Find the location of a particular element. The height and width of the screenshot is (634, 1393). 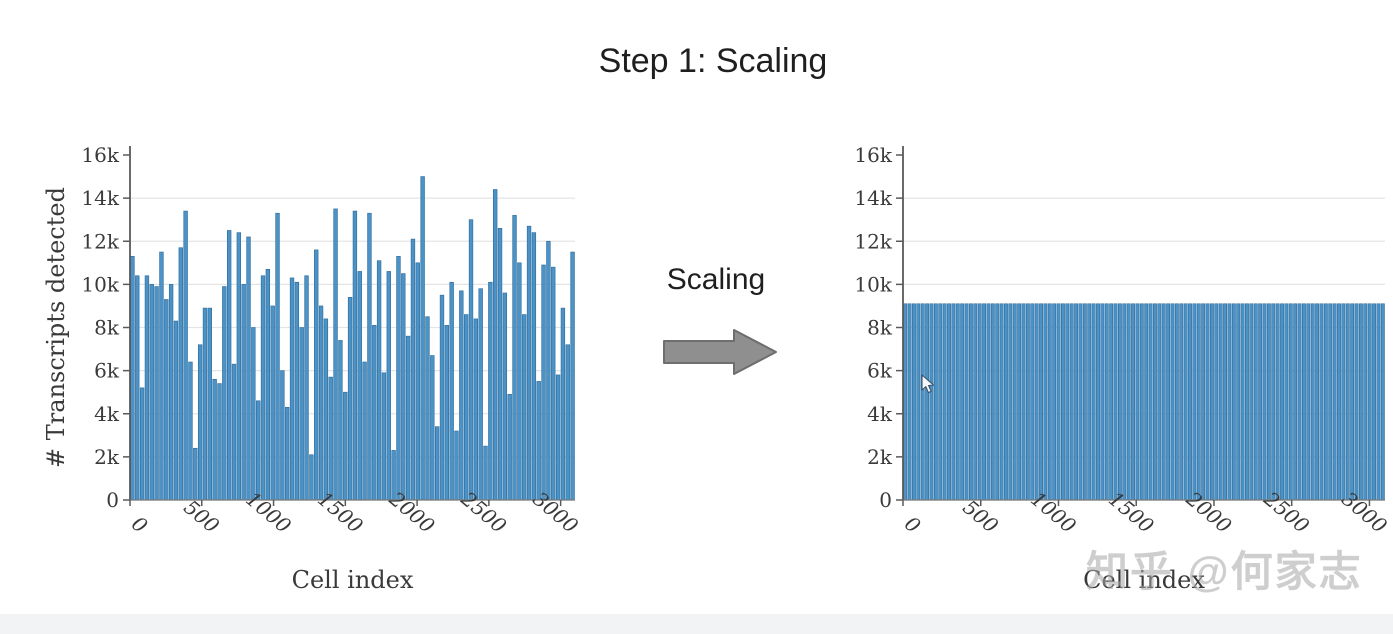

y-axis-title: # Transcripts detected is located at coordinates (56, 327).